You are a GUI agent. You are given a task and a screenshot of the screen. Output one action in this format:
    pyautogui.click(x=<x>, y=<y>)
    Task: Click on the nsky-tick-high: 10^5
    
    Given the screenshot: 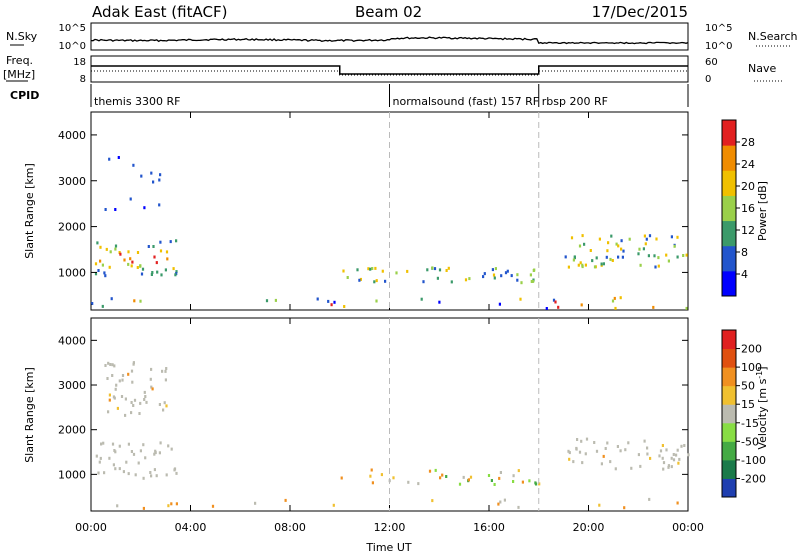 What is the action you would take?
    pyautogui.click(x=72, y=28)
    